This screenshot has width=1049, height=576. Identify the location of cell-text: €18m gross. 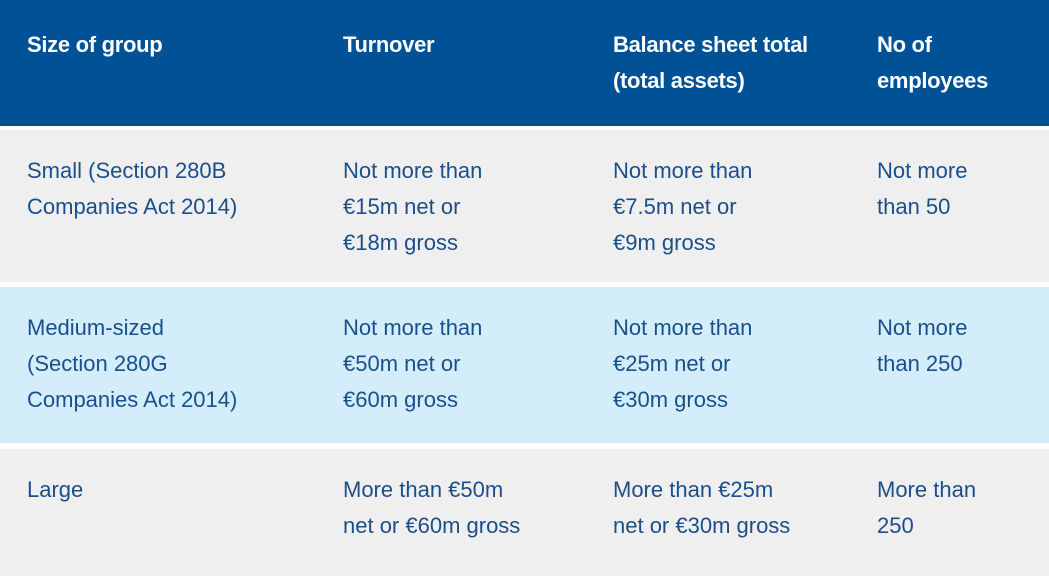
(400, 242).